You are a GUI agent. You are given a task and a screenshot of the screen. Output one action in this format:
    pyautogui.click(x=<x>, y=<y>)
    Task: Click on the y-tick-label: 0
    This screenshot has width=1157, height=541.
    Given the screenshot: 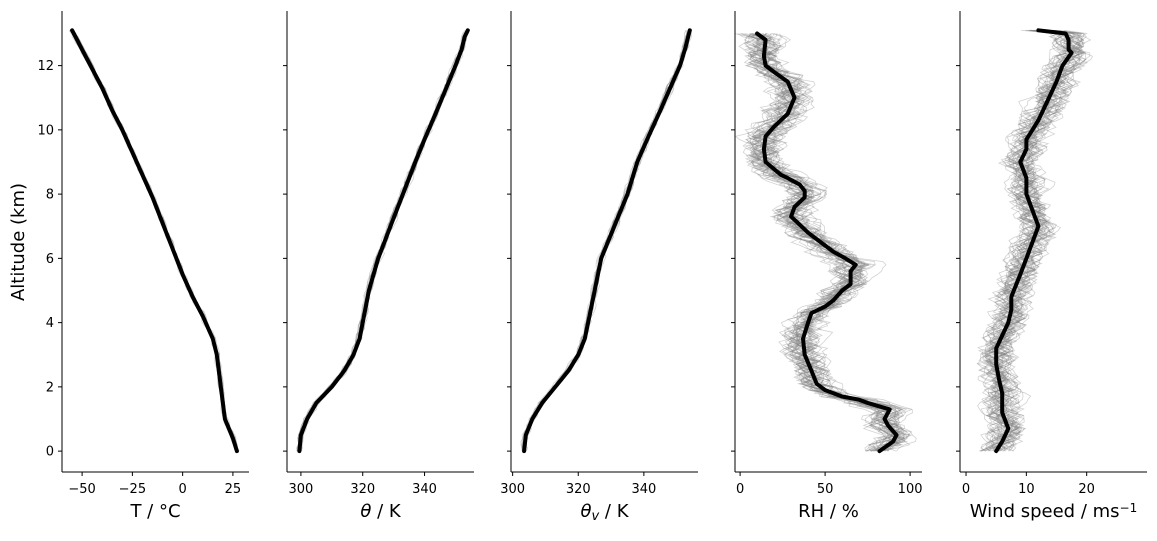 What is the action you would take?
    pyautogui.click(x=50, y=452)
    